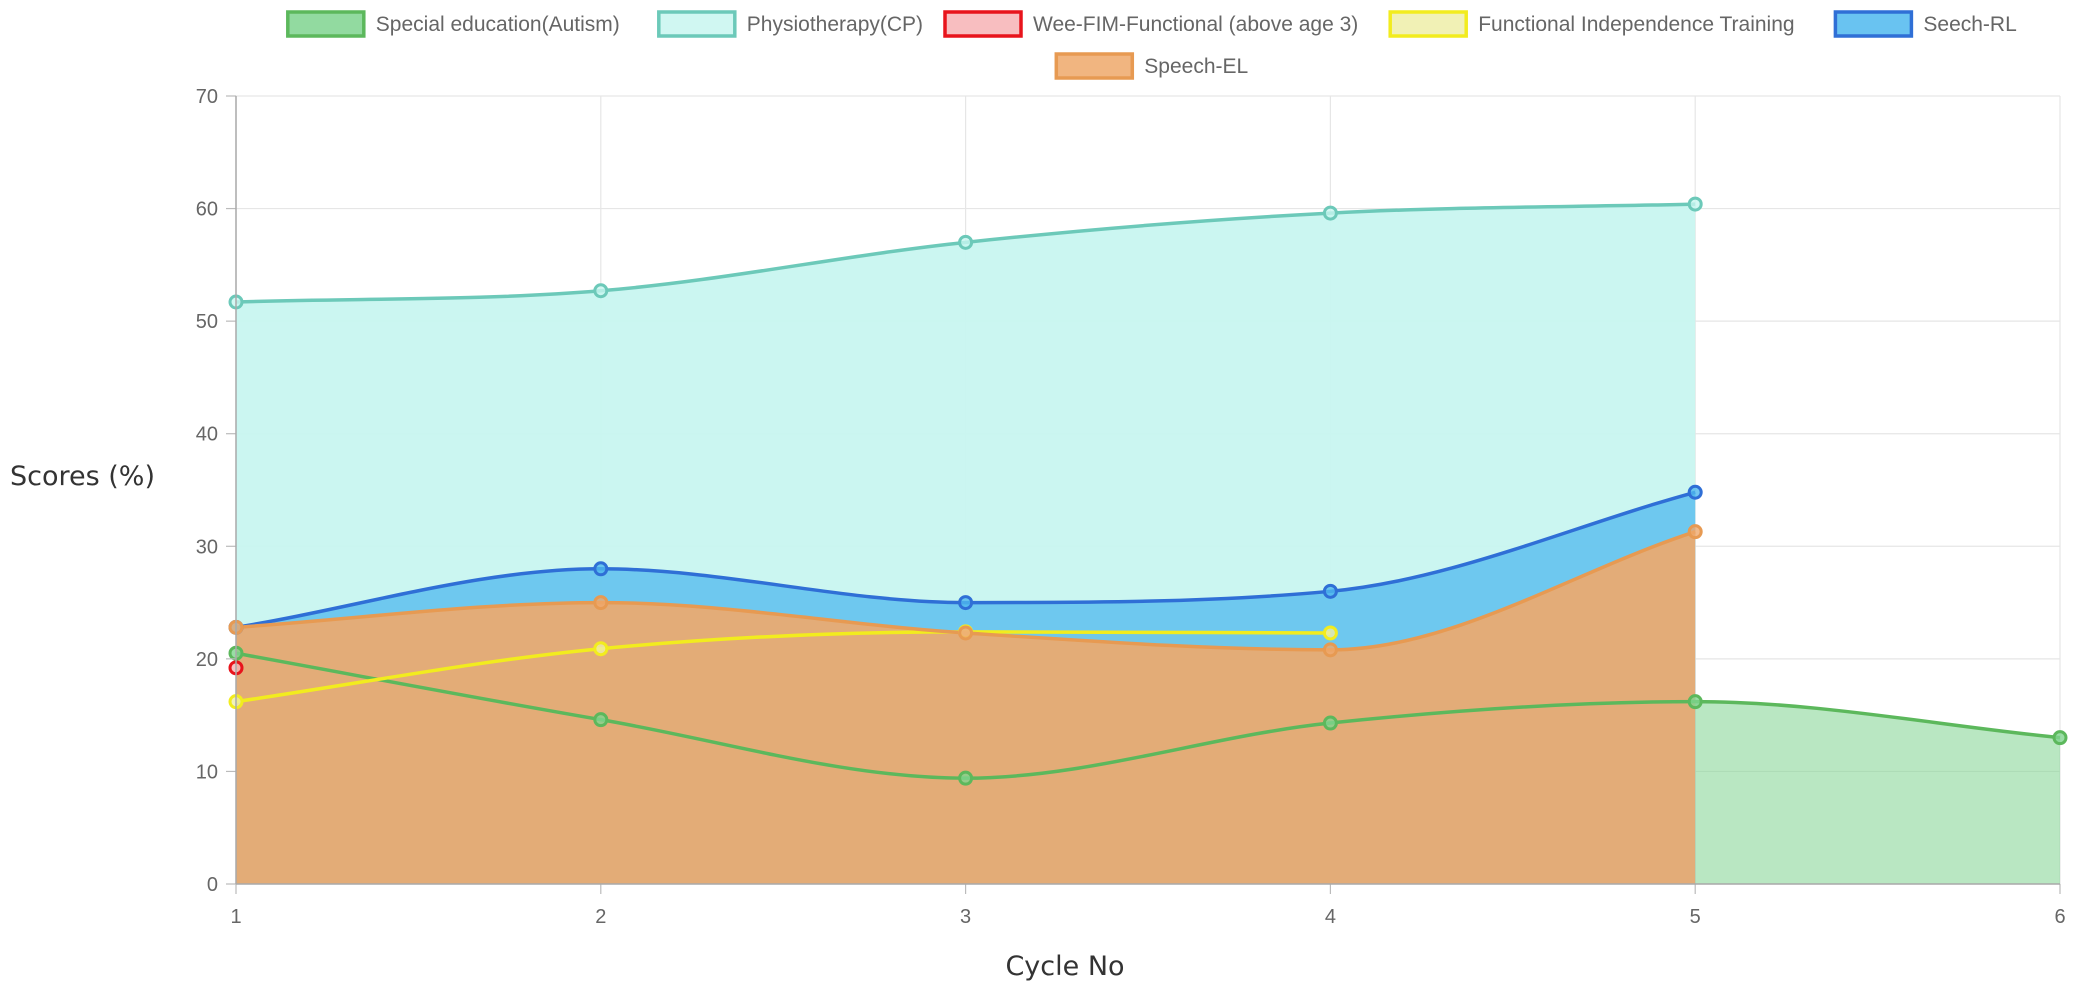 The image size is (2073, 981). What do you see at coordinates (697, 24) in the screenshot?
I see `legend-swatch-physiotherapy-cp` at bounding box center [697, 24].